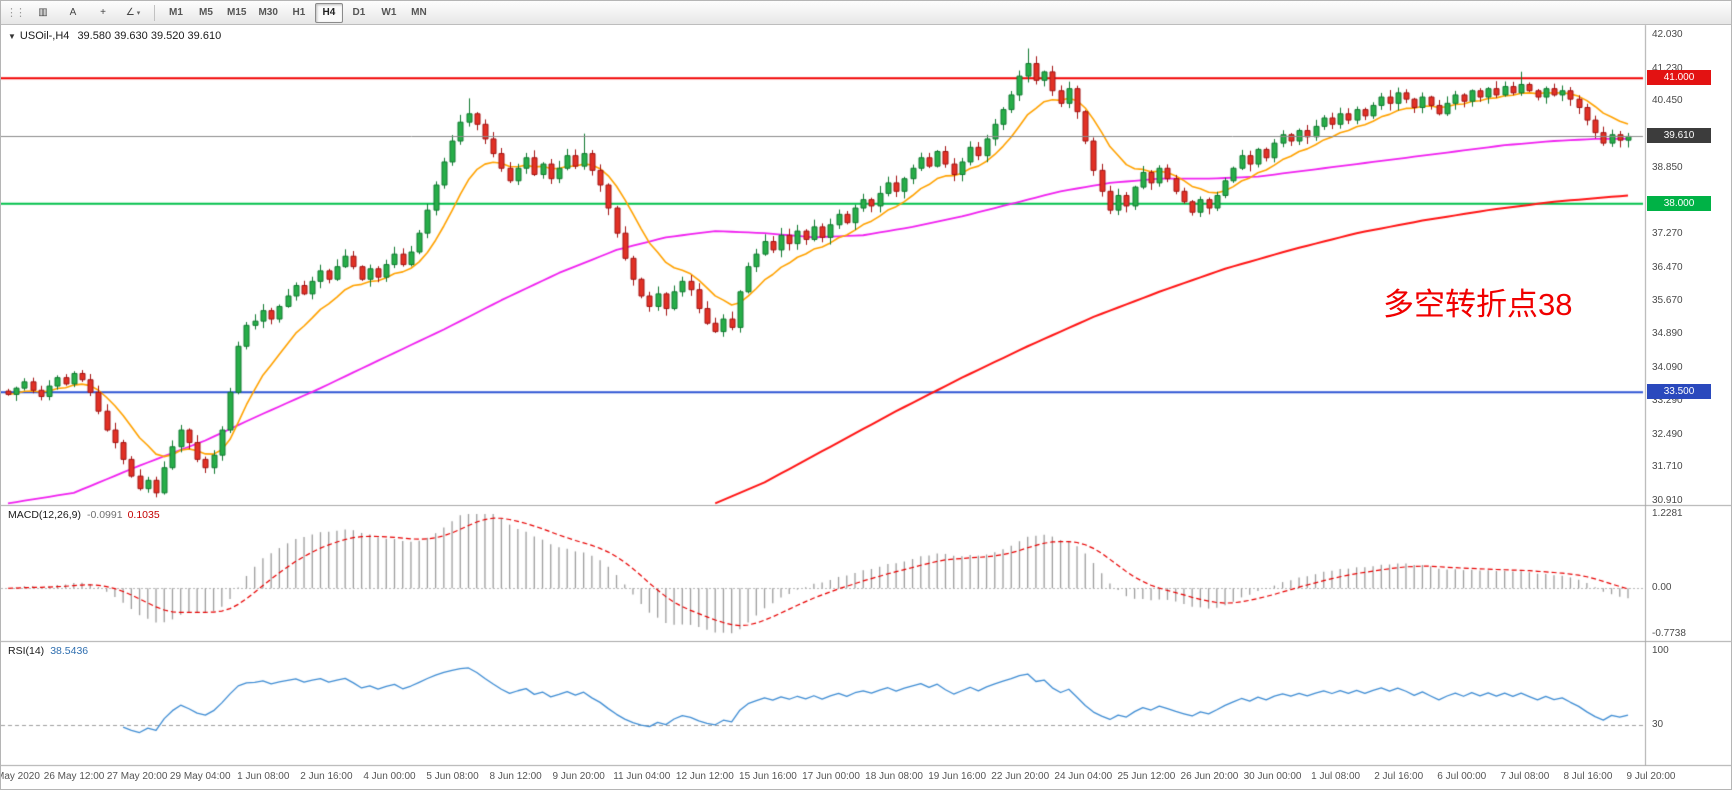 This screenshot has height=790, width=1732. Describe the element at coordinates (894, 776) in the screenshot. I see `time-axis-label: 18 Jun 08:00` at that location.